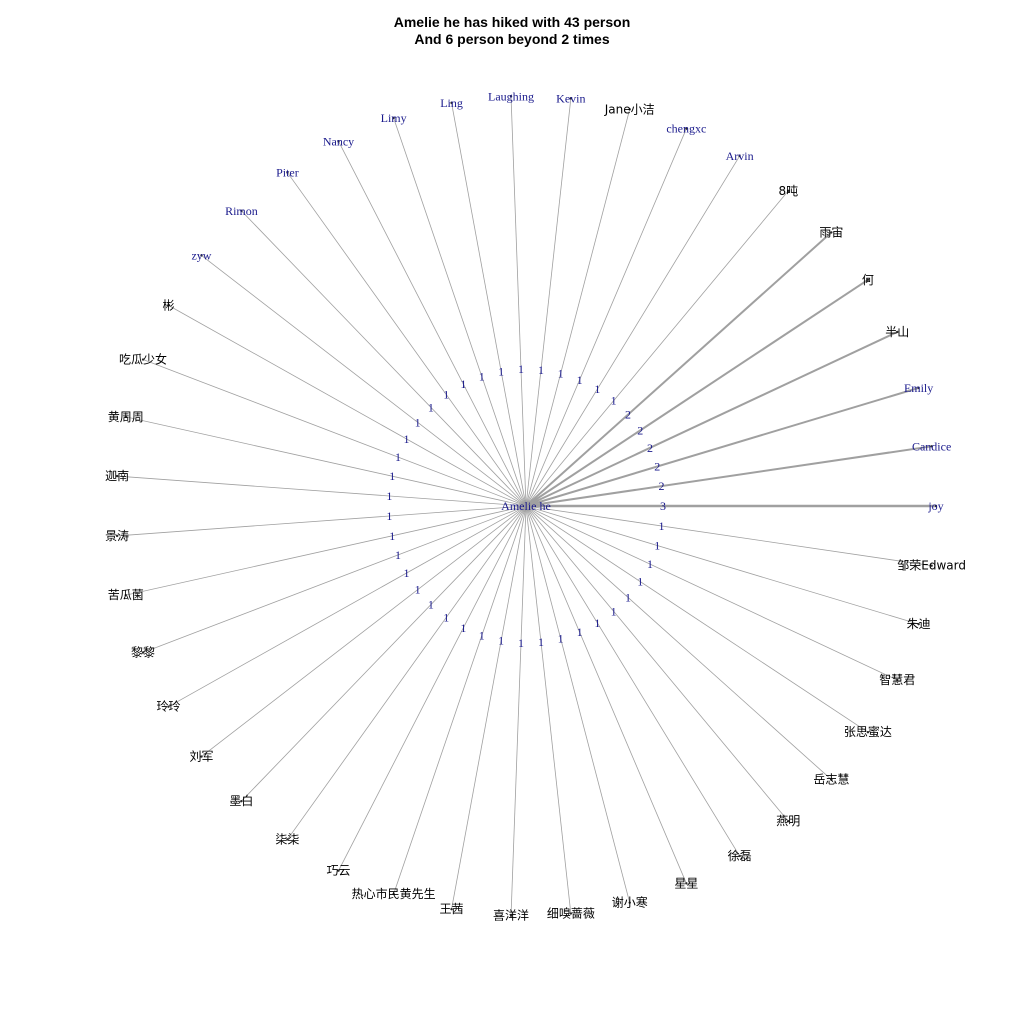 This screenshot has width=1024, height=1024. I want to click on node-label: Piter, so click(287, 173).